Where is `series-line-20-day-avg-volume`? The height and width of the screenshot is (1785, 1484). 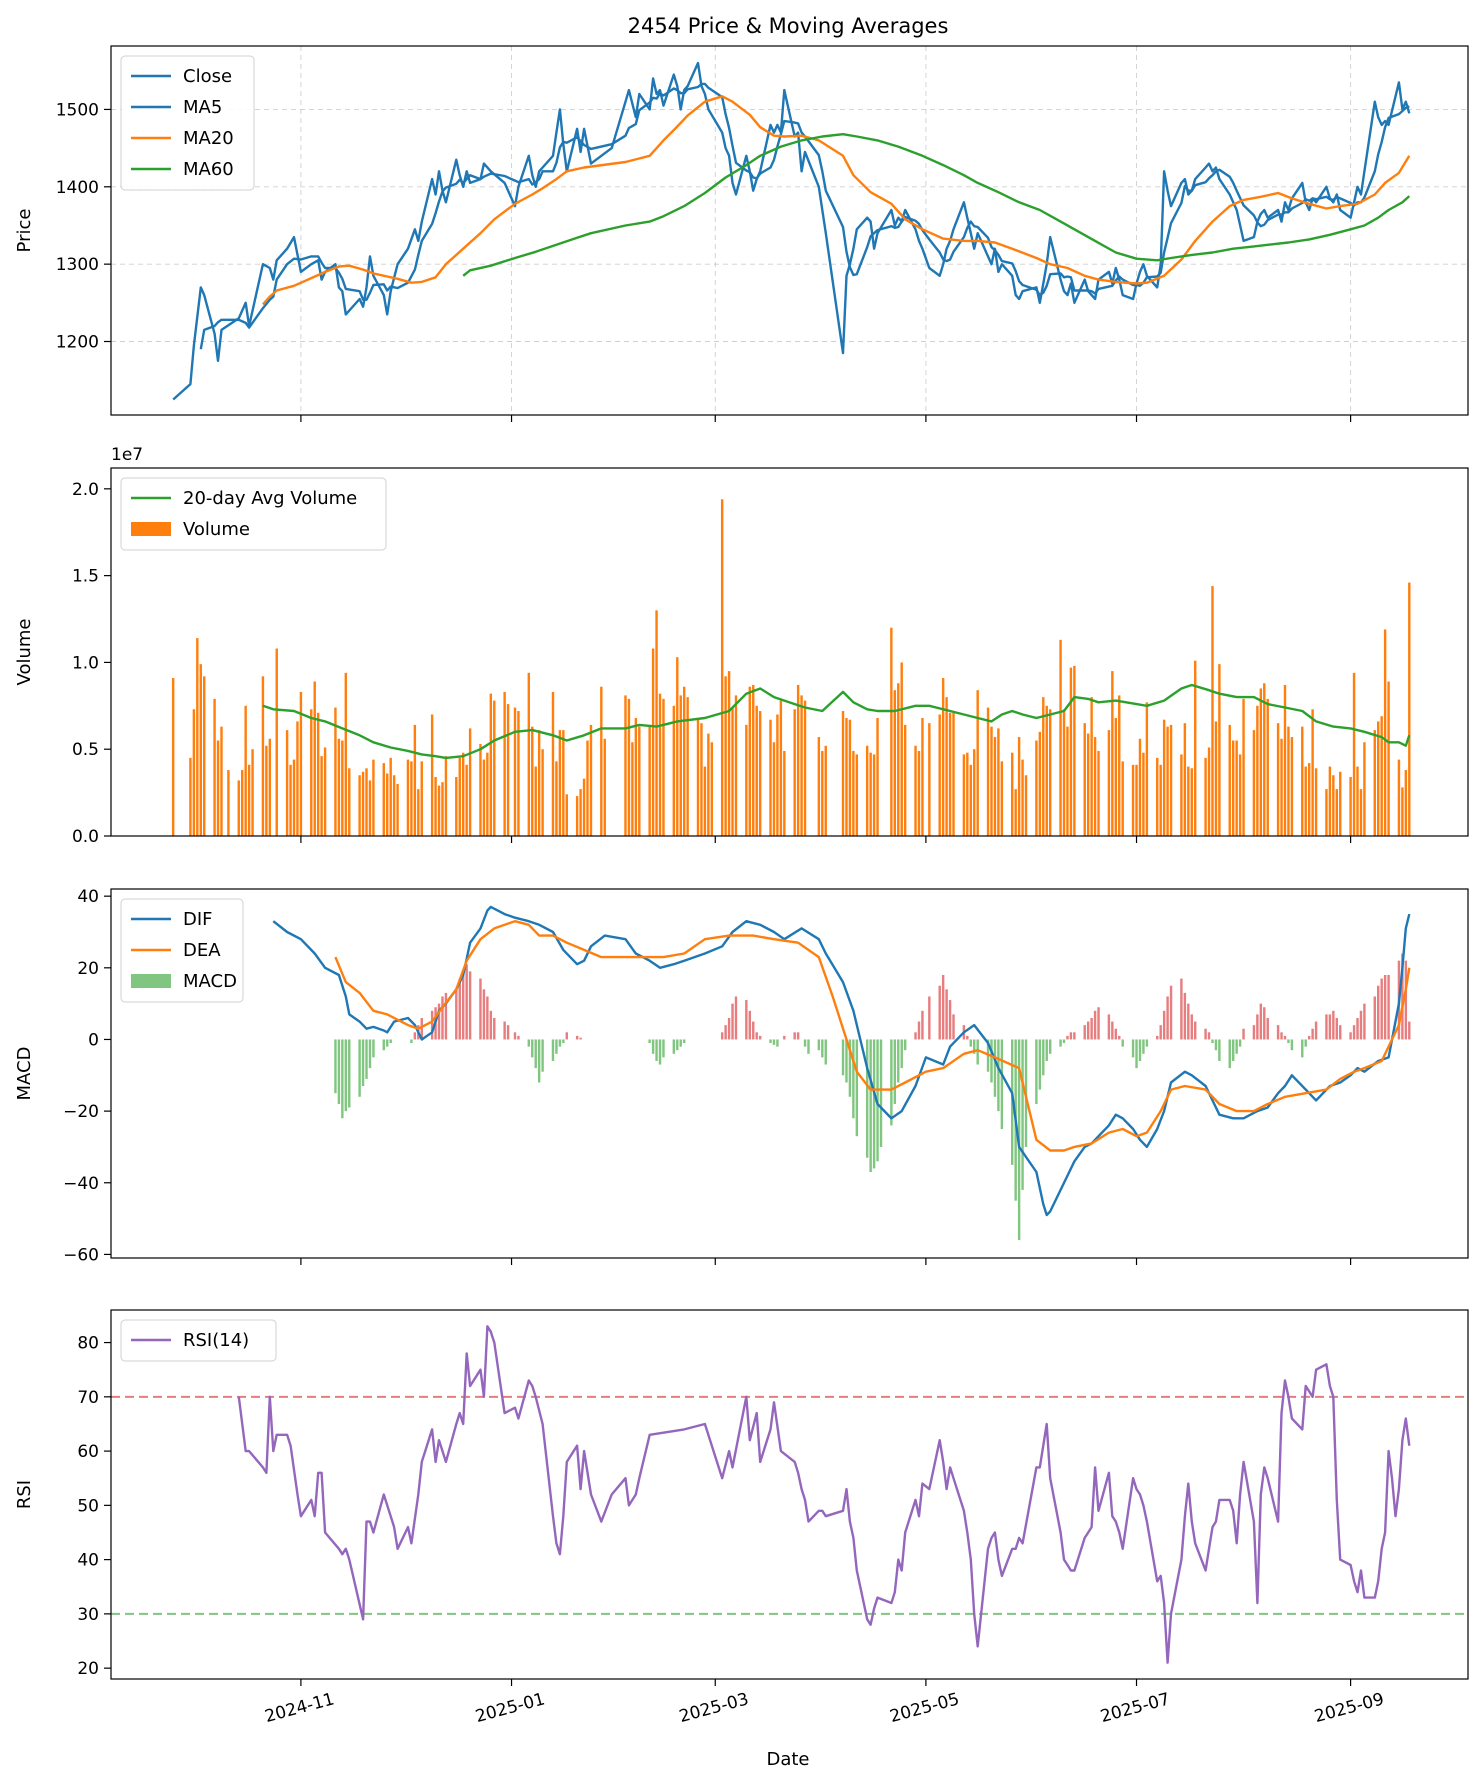
series-line-20-day-avg-volume is located at coordinates (836, 721).